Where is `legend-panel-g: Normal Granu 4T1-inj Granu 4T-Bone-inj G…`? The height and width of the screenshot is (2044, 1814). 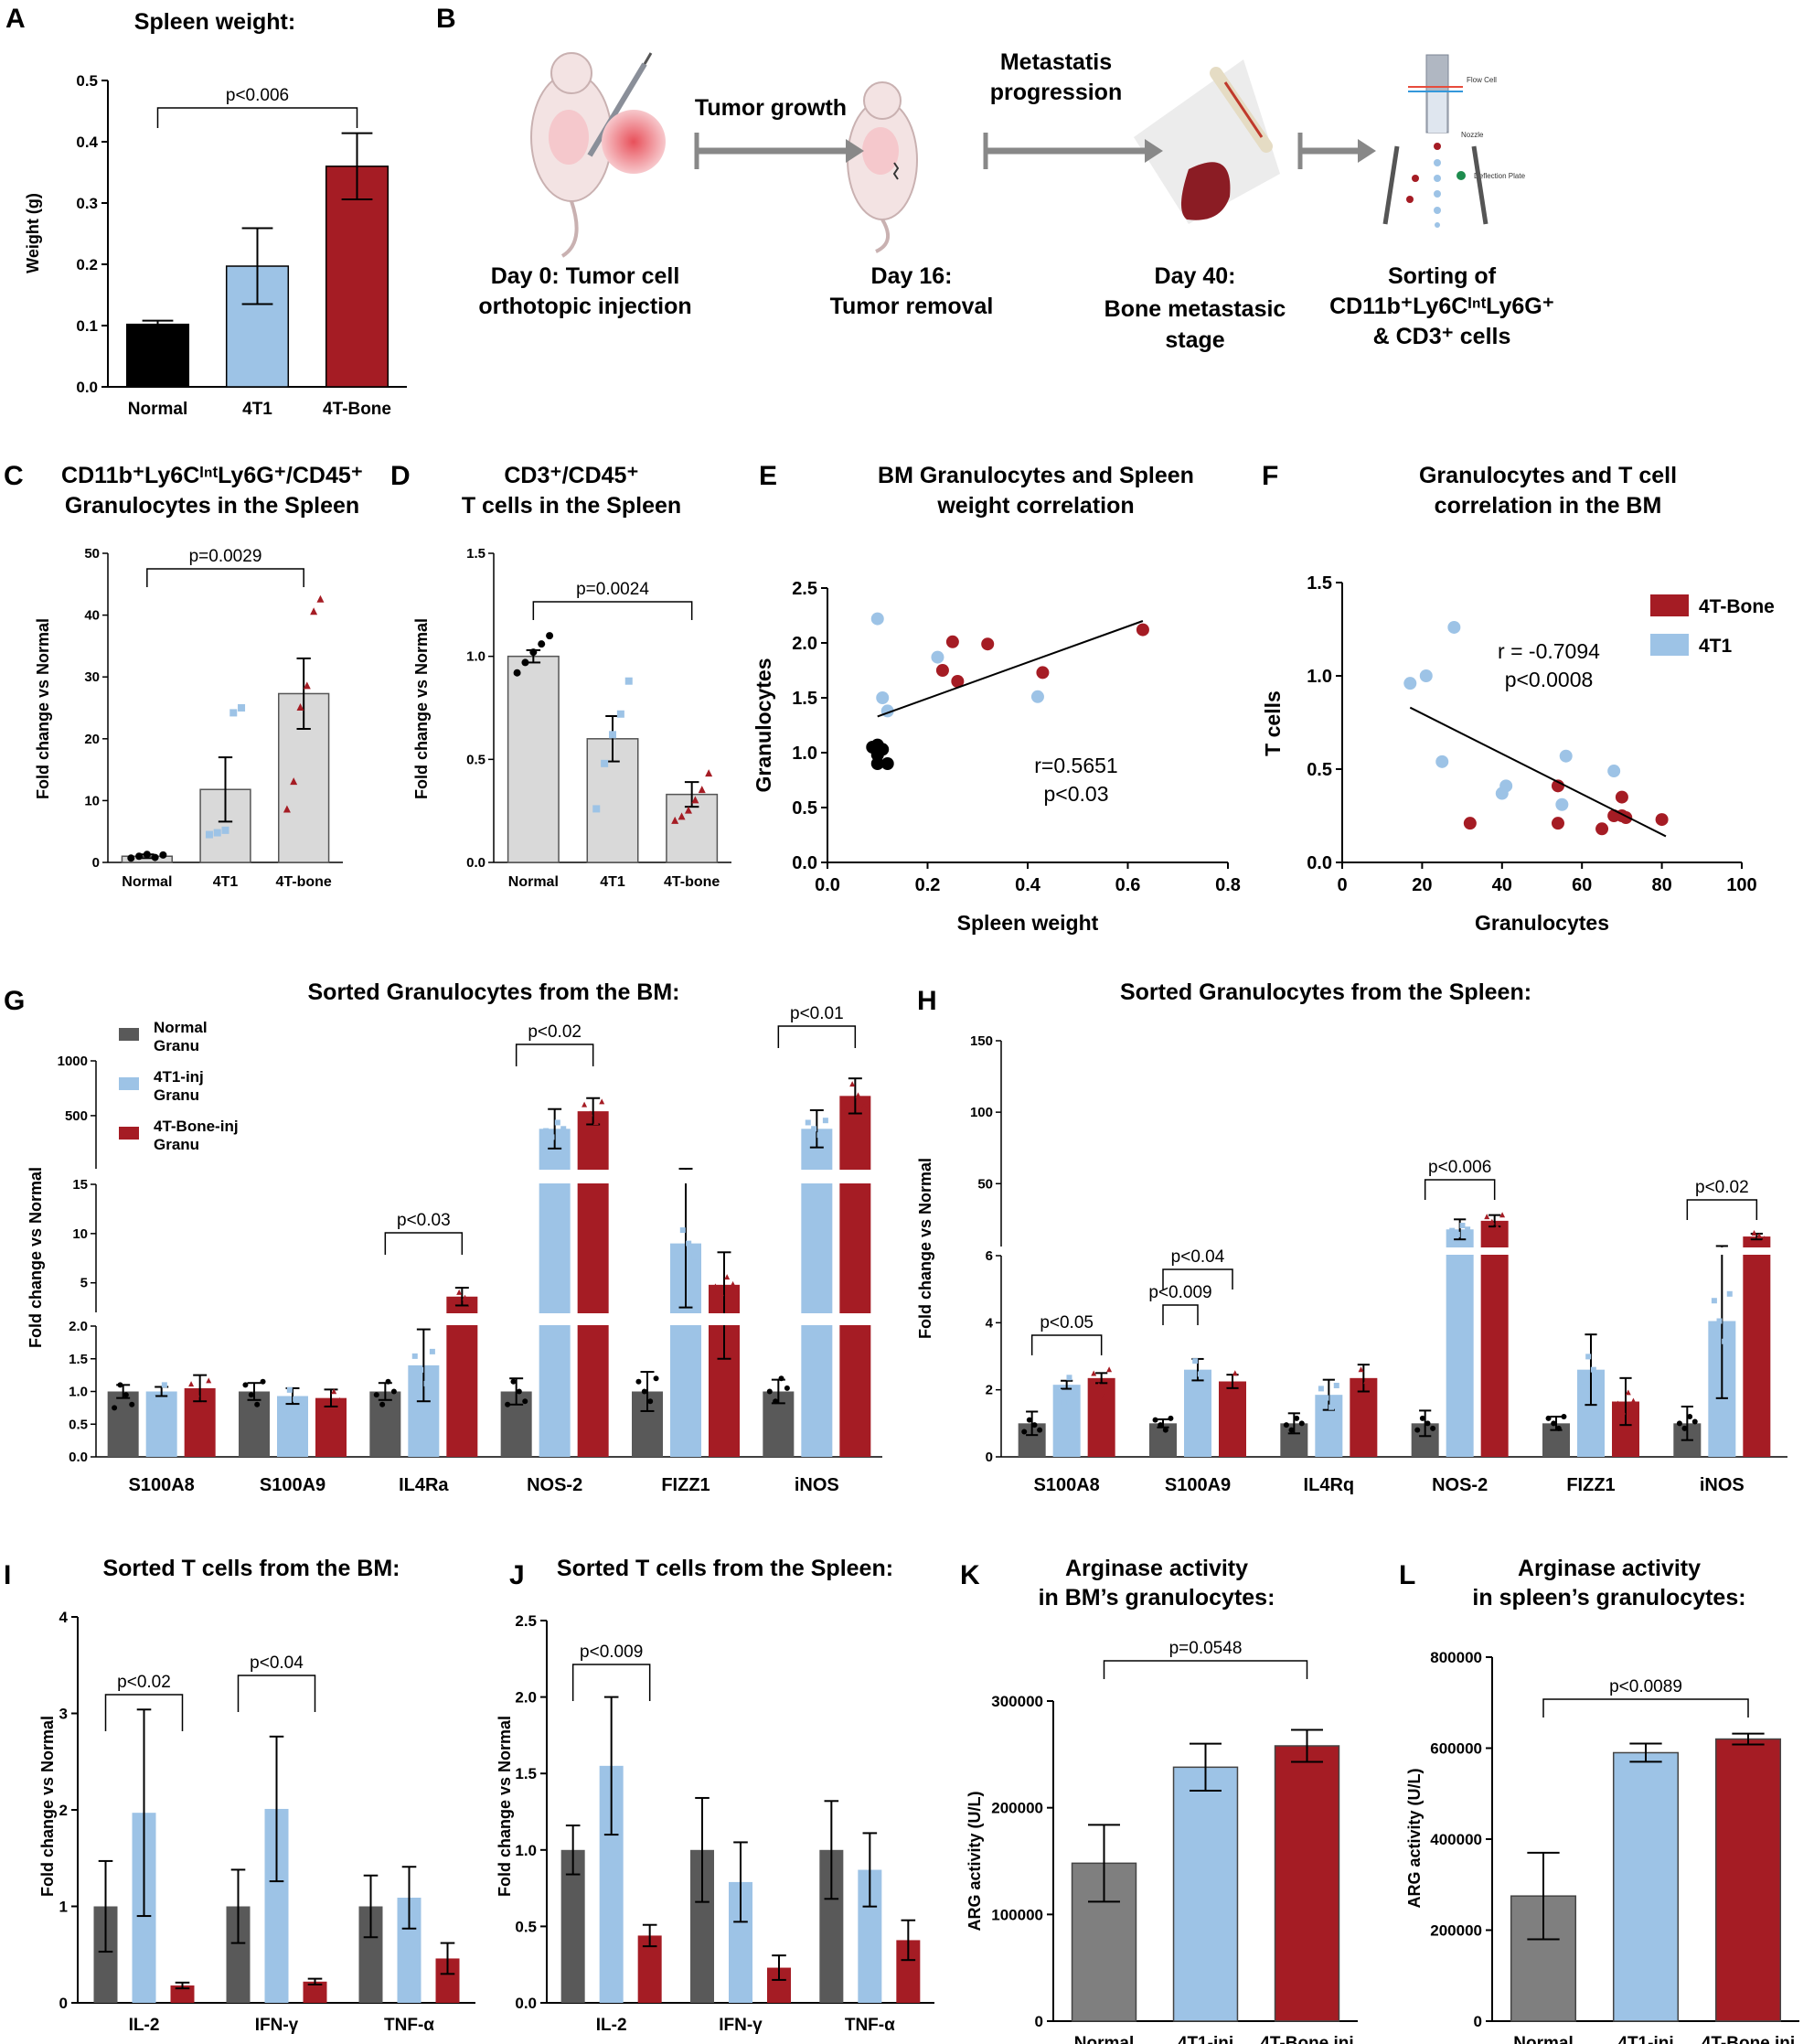
legend-panel-g: Normal Granu 4T1-inj Granu 4T-Bone-inj G… is located at coordinates (179, 1086).